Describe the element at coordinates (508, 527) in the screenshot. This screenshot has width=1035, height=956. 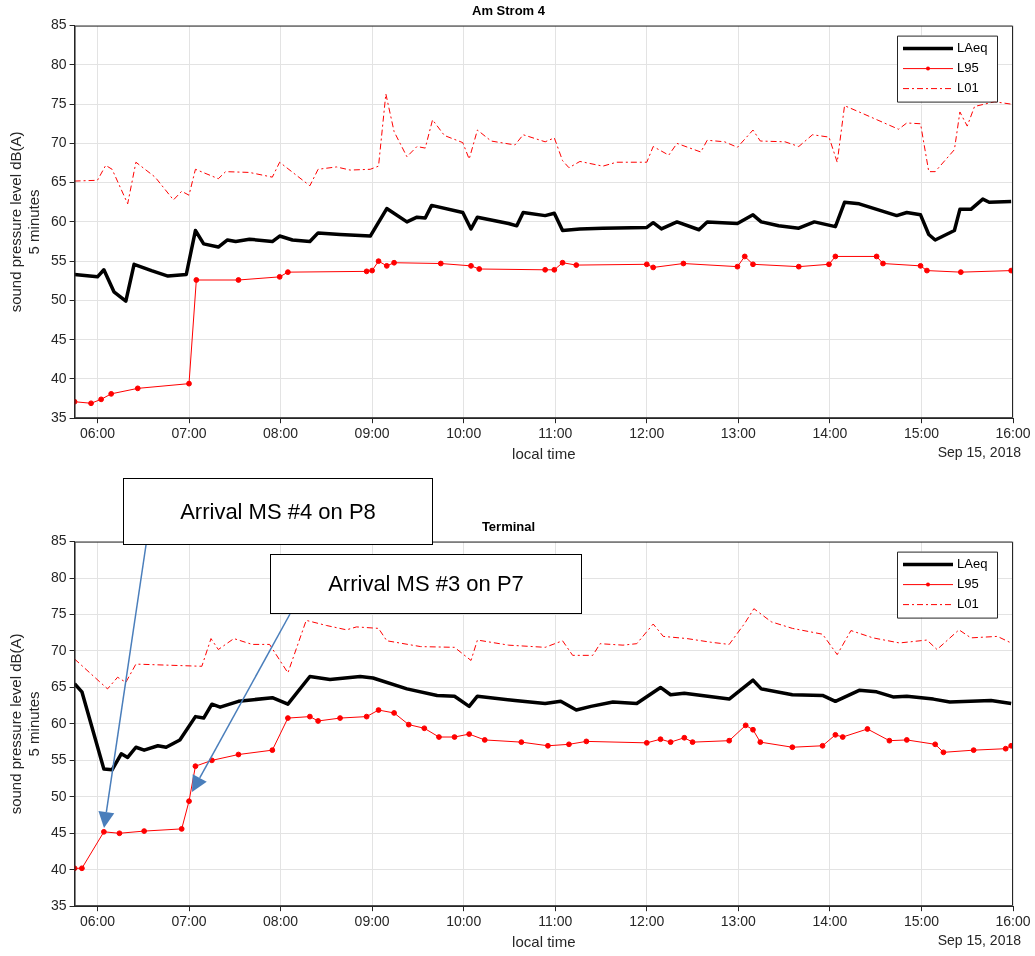
I see `chart-title: Terminal` at that location.